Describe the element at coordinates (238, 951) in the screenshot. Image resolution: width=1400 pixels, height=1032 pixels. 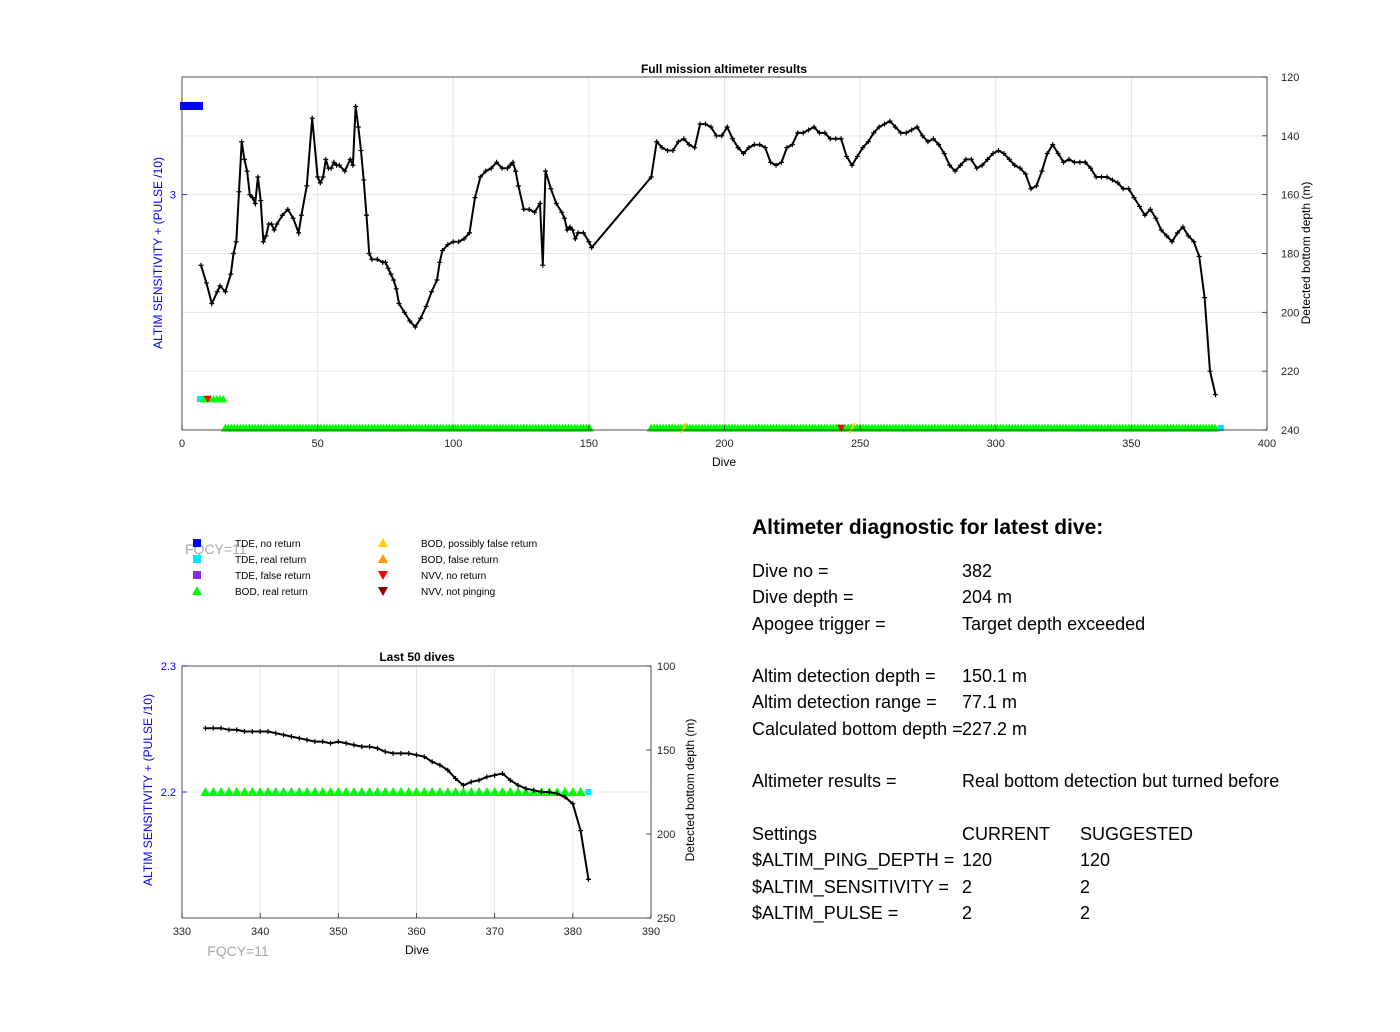
I see `bottom-fqcy-label: FQCY=11` at that location.